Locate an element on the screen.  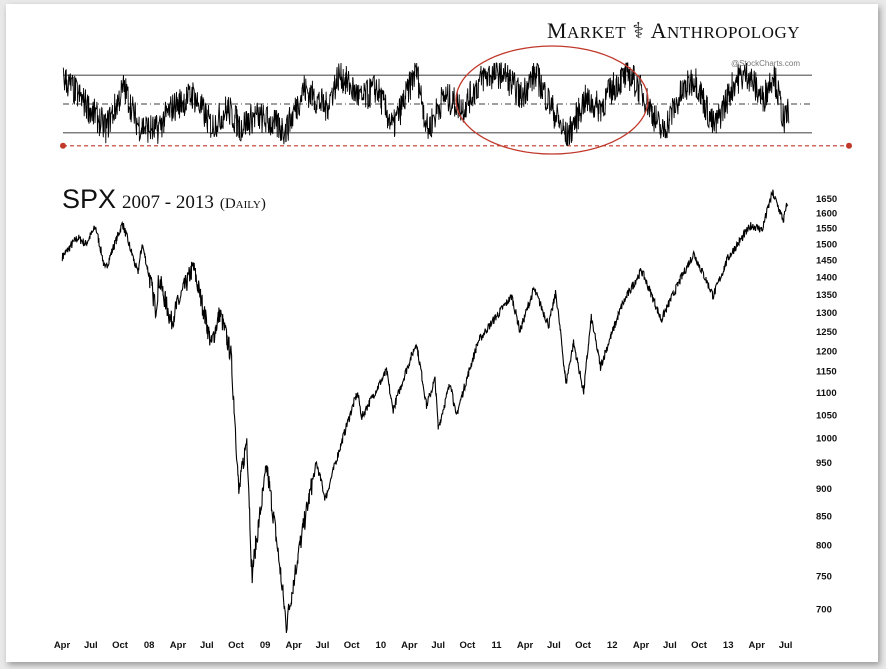
y-tick-label: 1000 is located at coordinates (826, 439).